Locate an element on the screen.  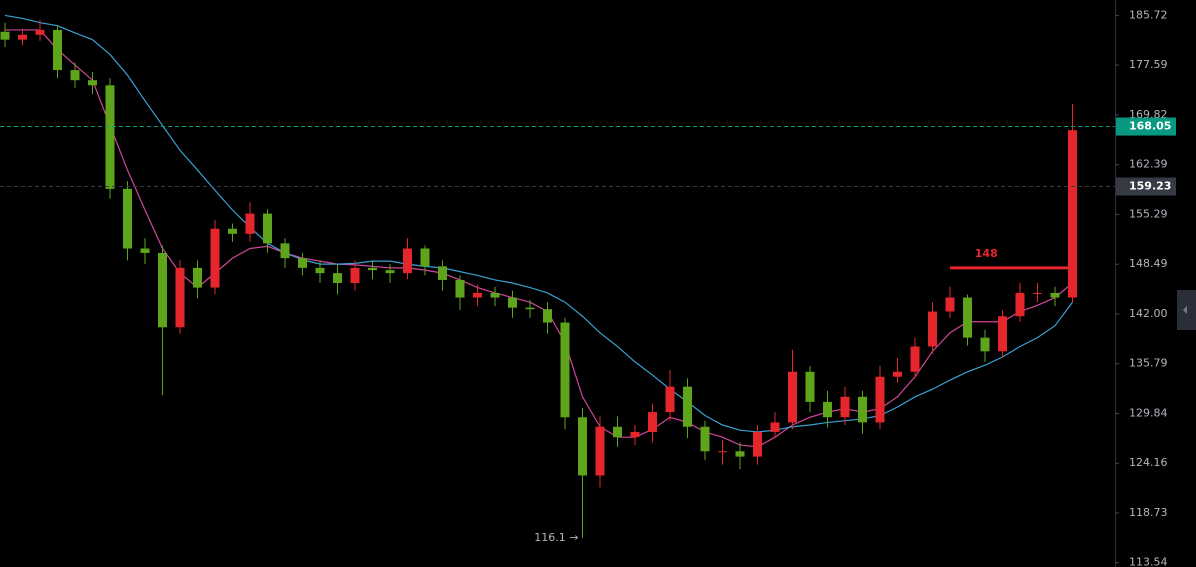
y-tick-label: 129.84 is located at coordinates (1148, 412).